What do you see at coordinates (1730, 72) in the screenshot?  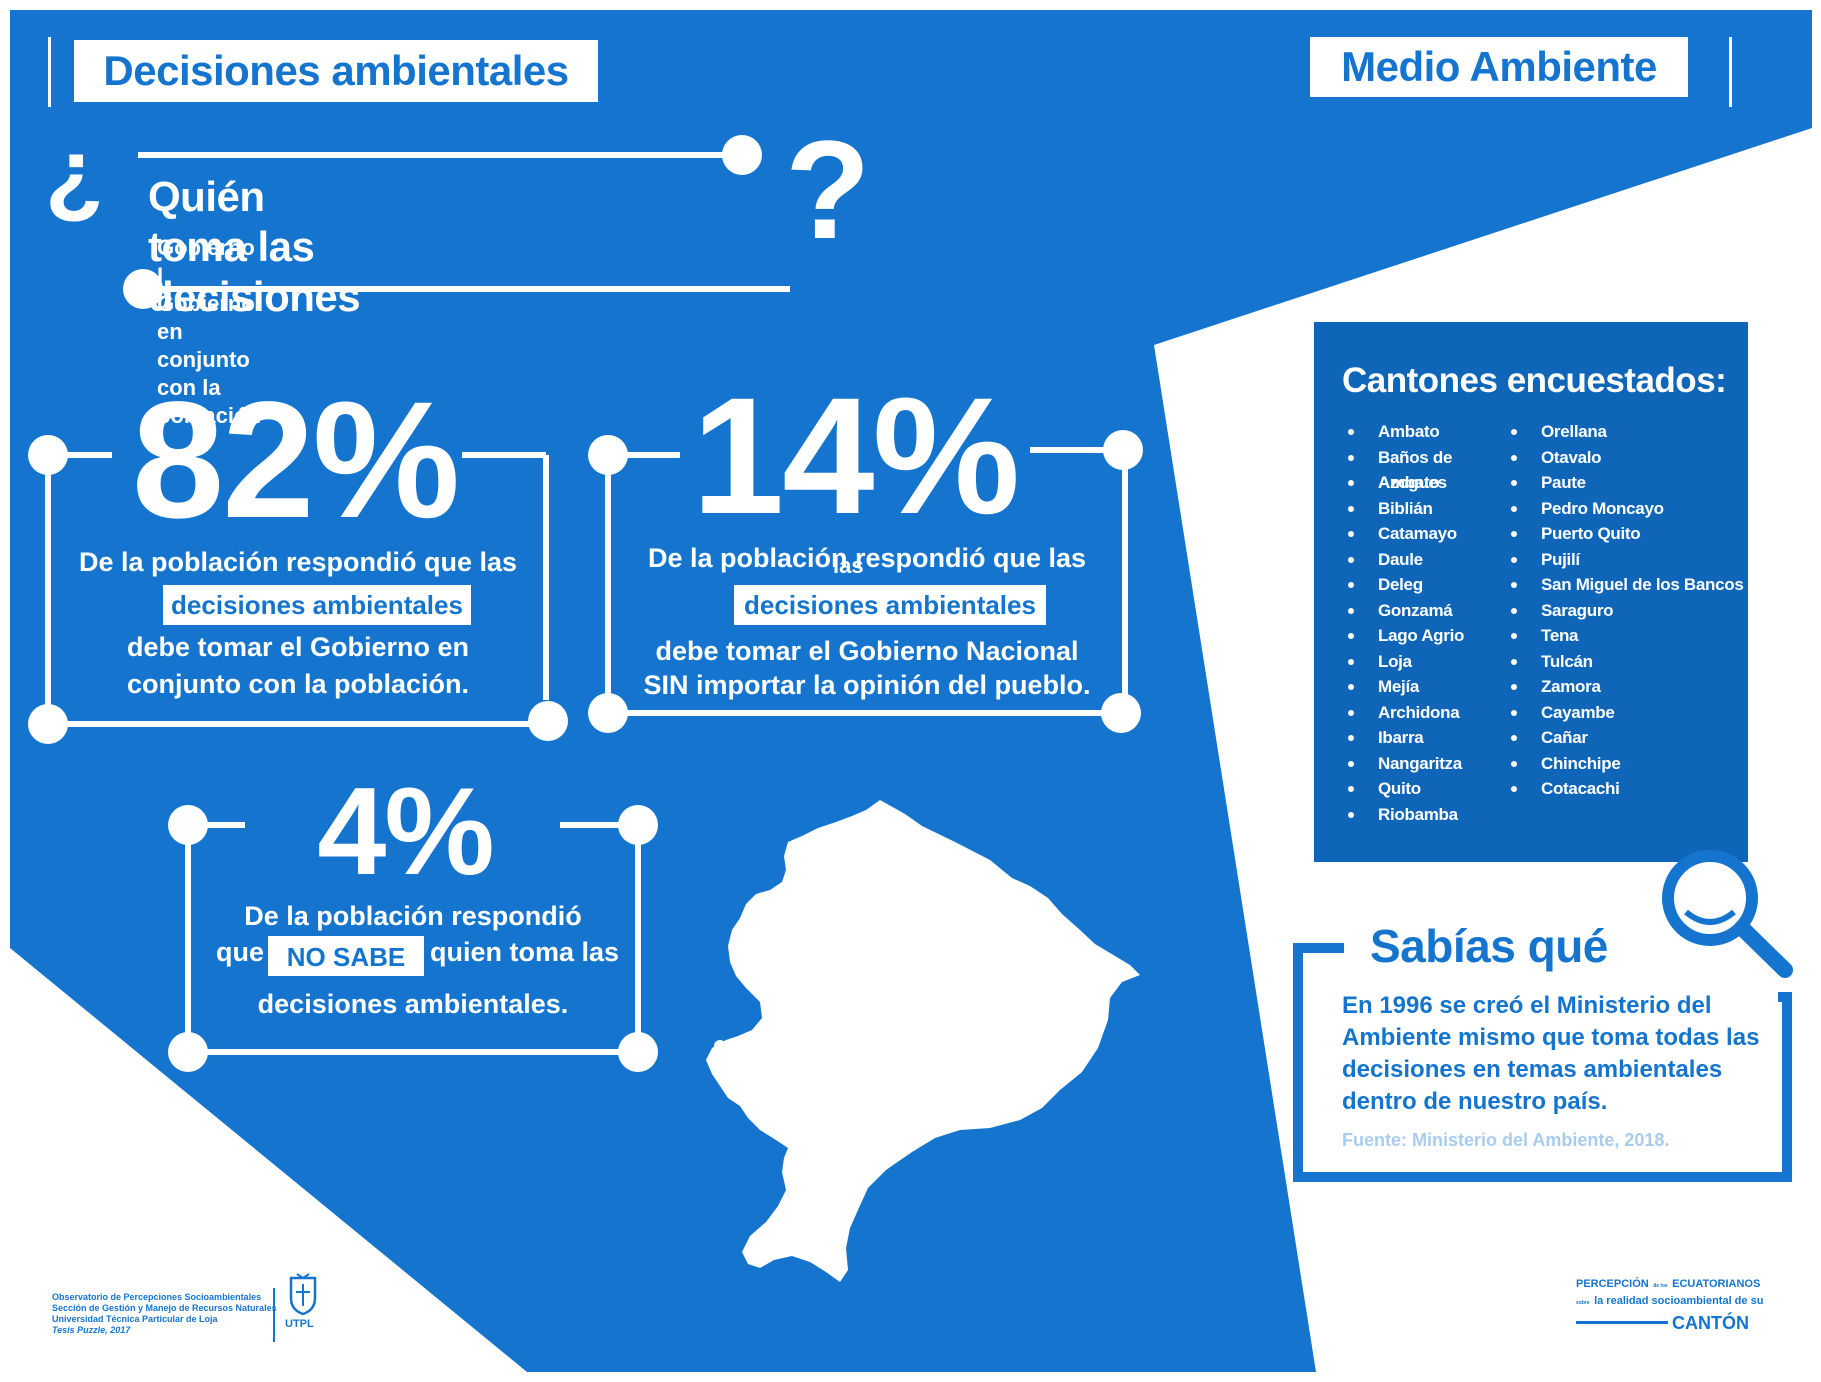 I see `header-right-rule` at bounding box center [1730, 72].